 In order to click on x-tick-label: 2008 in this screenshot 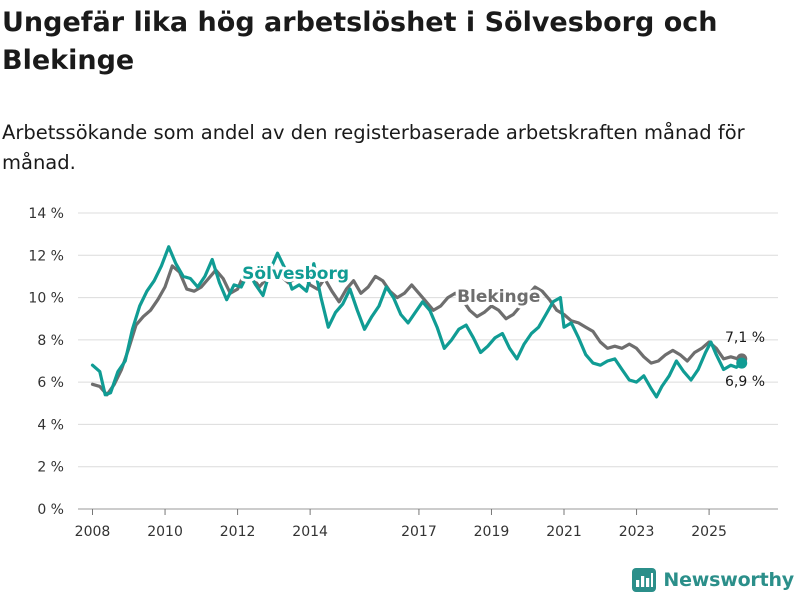, I will do `click(93, 532)`.